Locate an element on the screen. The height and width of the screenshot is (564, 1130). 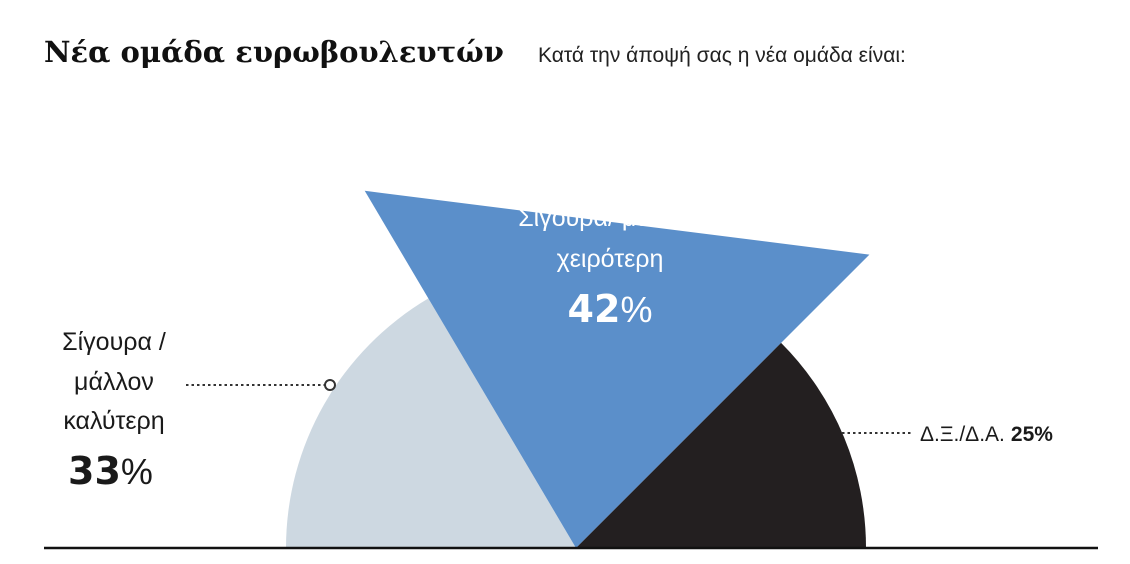
slice-label-dk: Δ.Ξ./Δ.Α. 25% is located at coordinates (986, 434).